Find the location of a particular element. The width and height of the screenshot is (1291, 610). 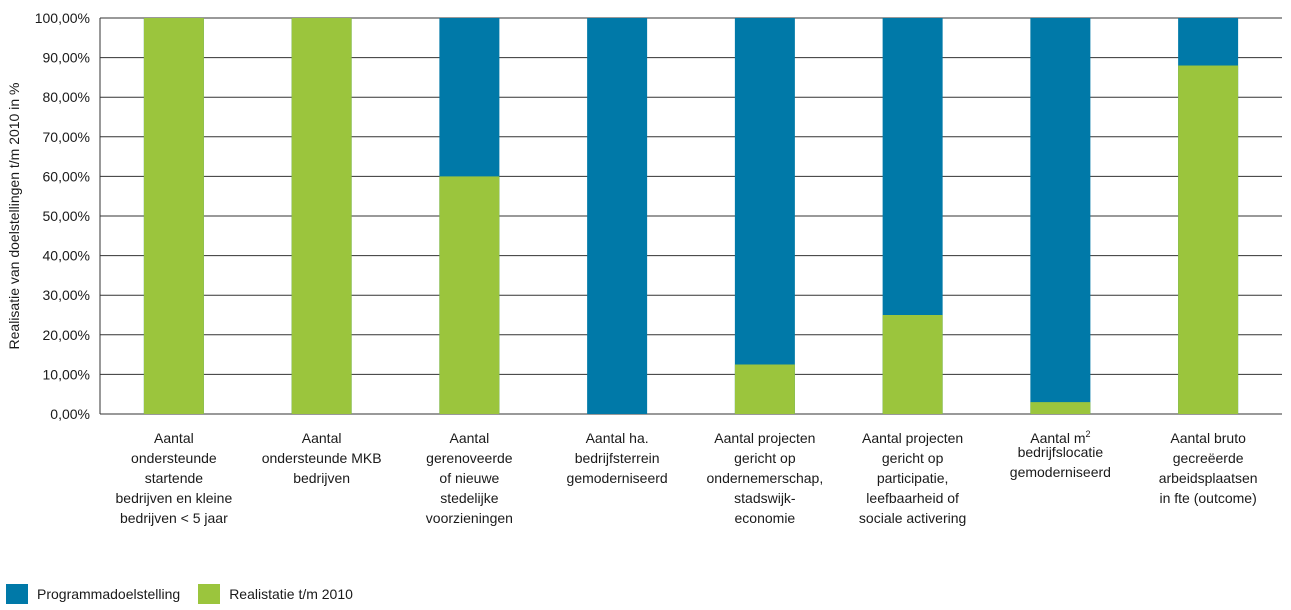

x-tick-label-line: Aantal m2 is located at coordinates (1060, 437).